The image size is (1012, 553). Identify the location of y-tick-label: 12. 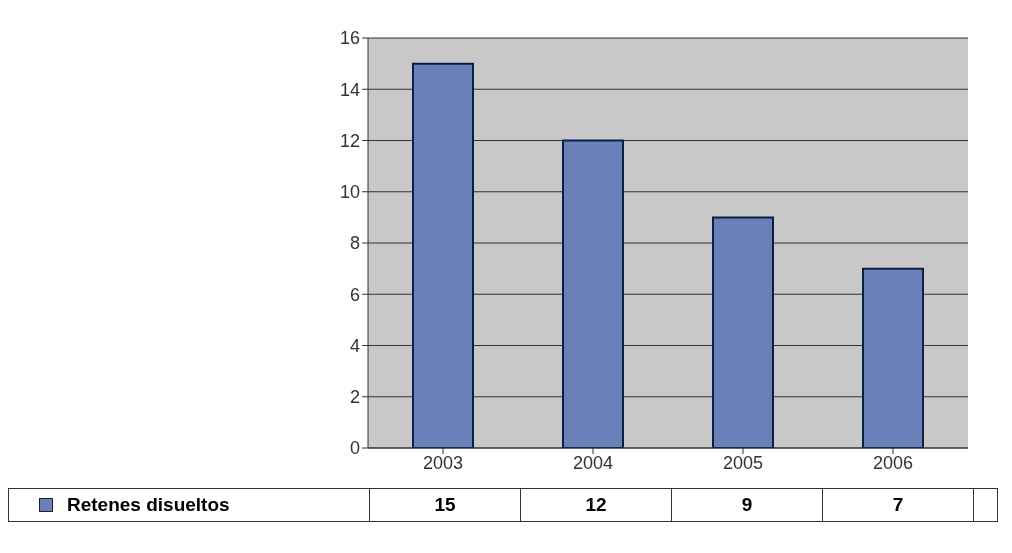
(349, 140).